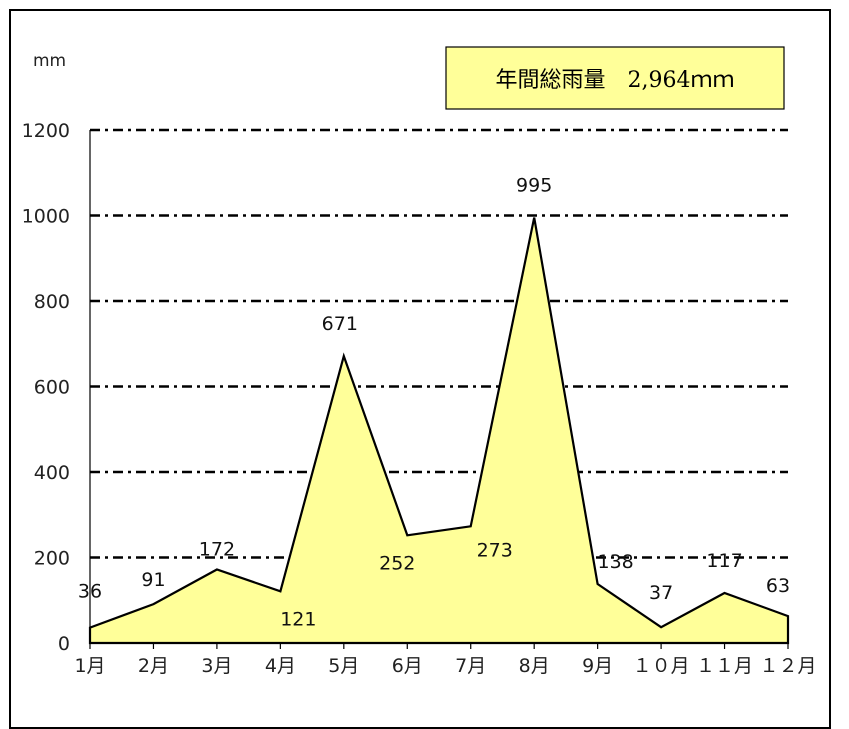 The height and width of the screenshot is (729, 849). What do you see at coordinates (298, 619) in the screenshot?
I see `data-label-4: 121` at bounding box center [298, 619].